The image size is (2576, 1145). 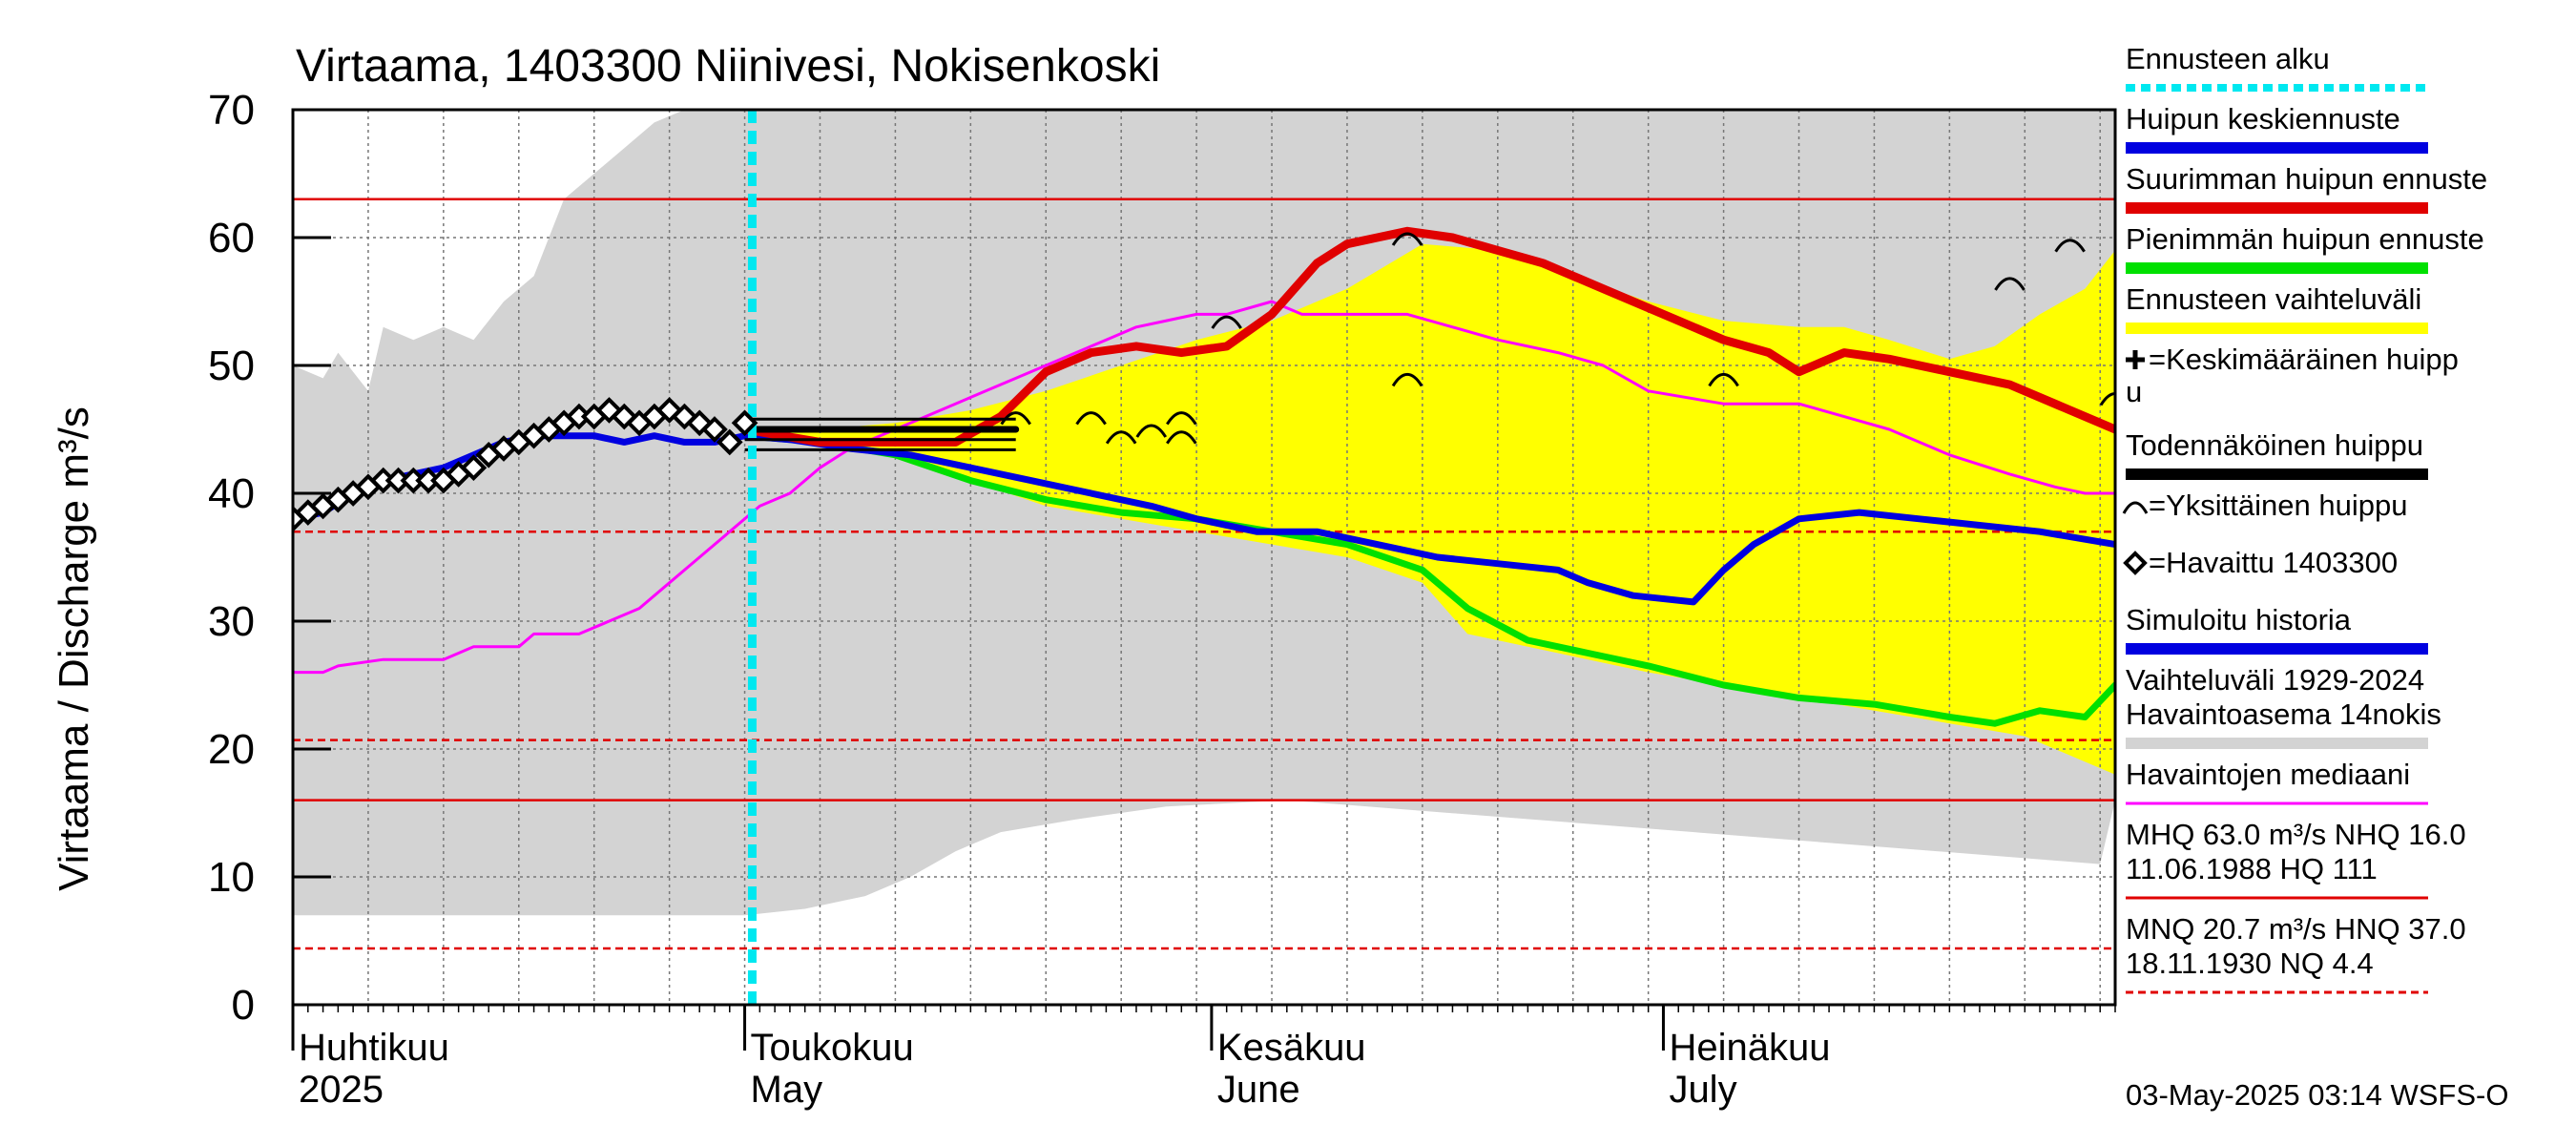 What do you see at coordinates (2268, 775) in the screenshot?
I see `legend-label: Havaintojen mediaani` at bounding box center [2268, 775].